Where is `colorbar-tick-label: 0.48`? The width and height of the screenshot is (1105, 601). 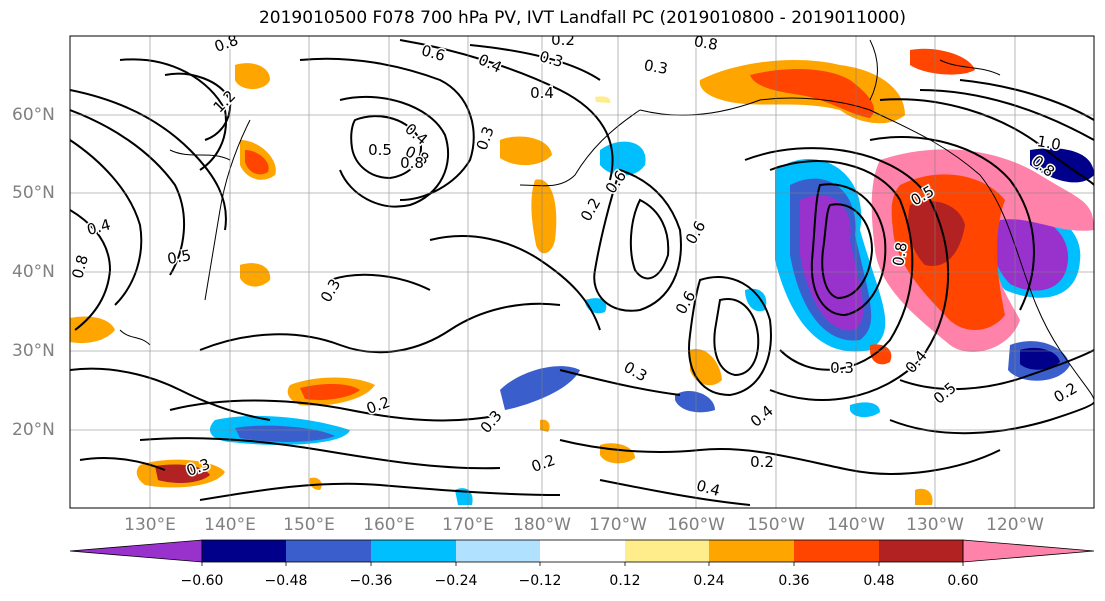
colorbar-tick-label: 0.48 is located at coordinates (879, 581).